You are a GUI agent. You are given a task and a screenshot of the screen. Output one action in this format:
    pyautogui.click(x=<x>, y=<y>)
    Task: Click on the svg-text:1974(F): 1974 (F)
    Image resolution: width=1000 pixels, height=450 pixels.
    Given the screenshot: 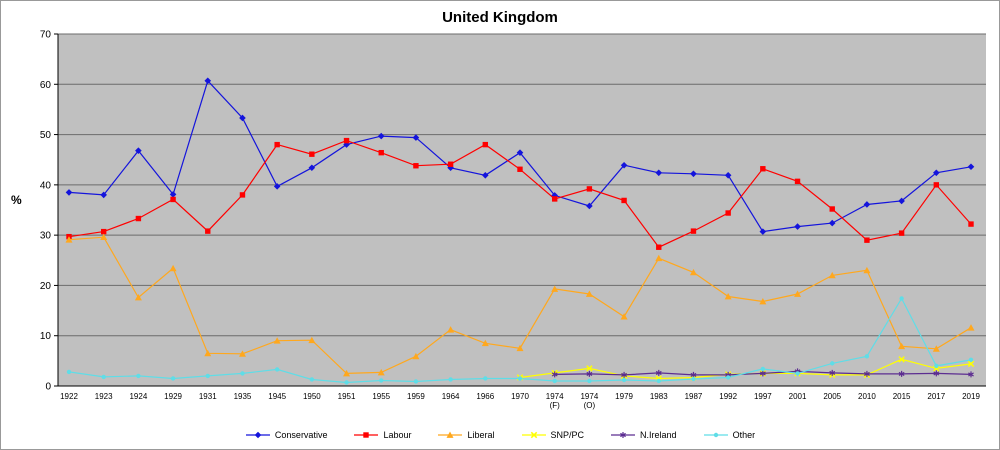 What is the action you would take?
    pyautogui.click(x=555, y=401)
    